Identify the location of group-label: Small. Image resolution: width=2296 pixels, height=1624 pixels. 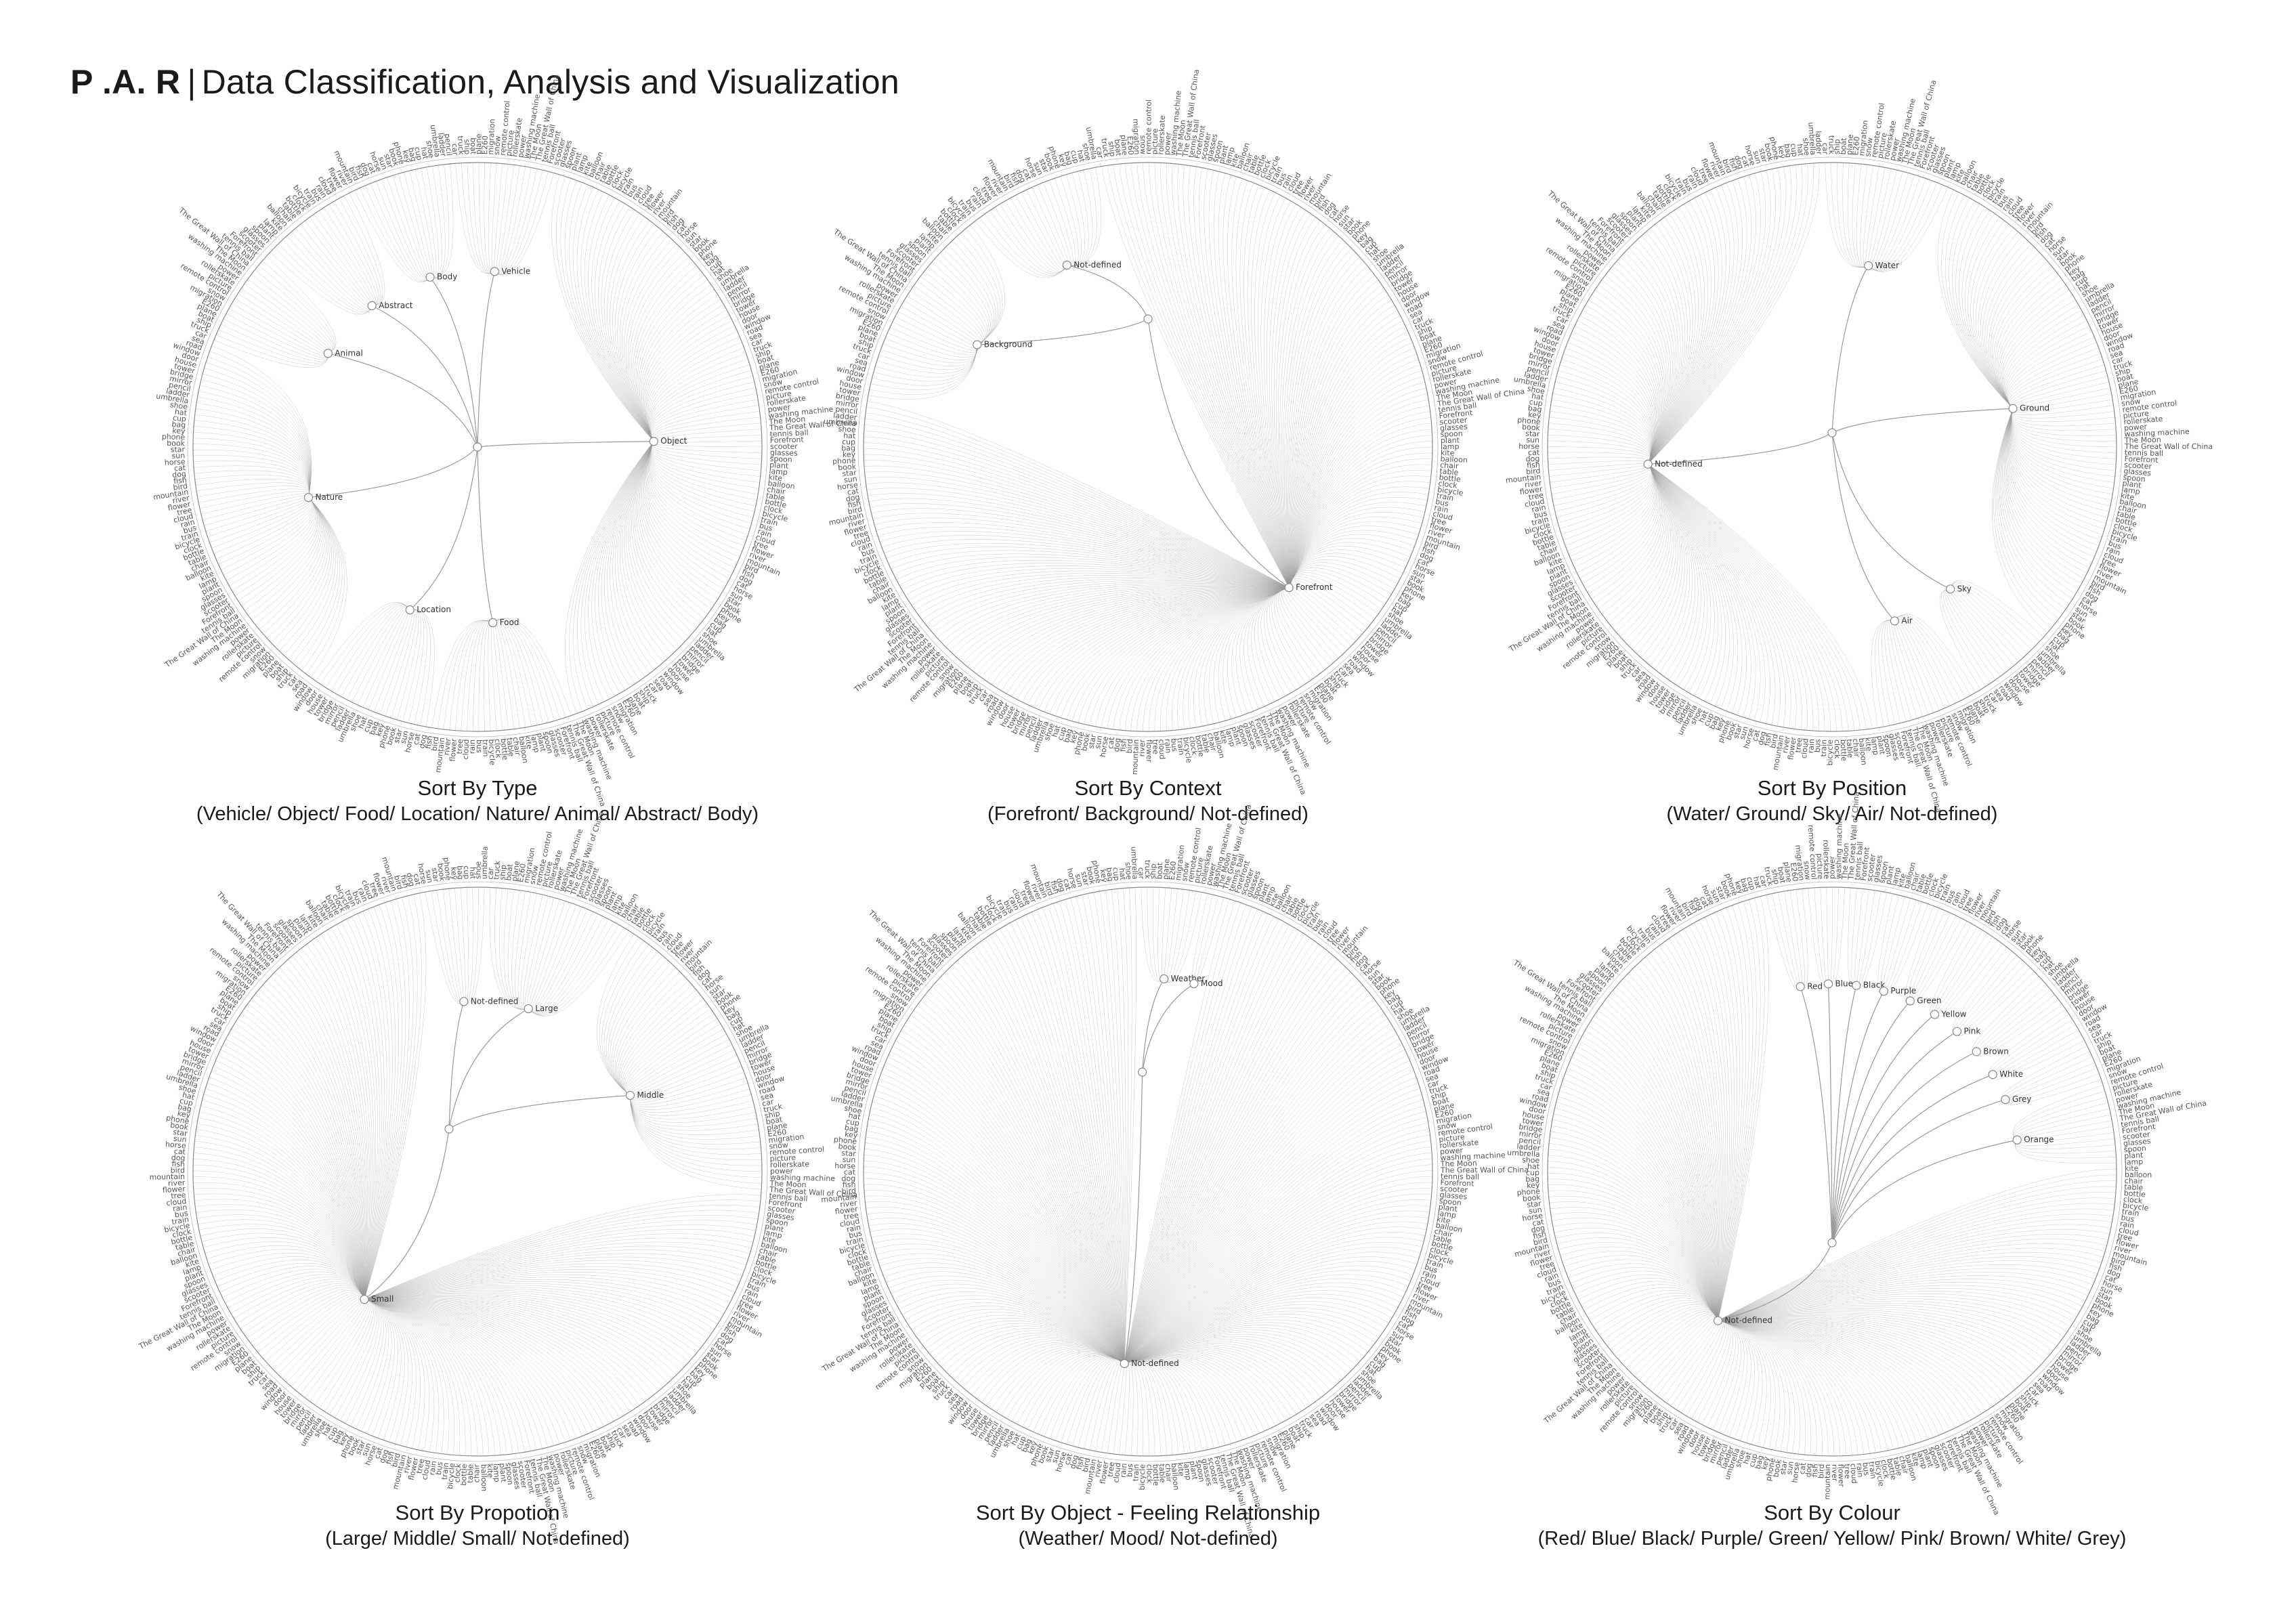
(382, 1299).